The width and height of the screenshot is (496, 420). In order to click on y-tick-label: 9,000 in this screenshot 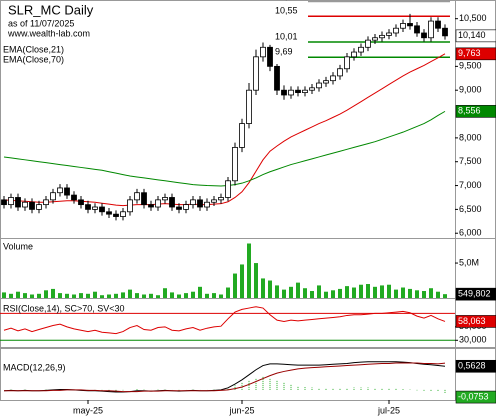, I will do `click(470, 90)`.